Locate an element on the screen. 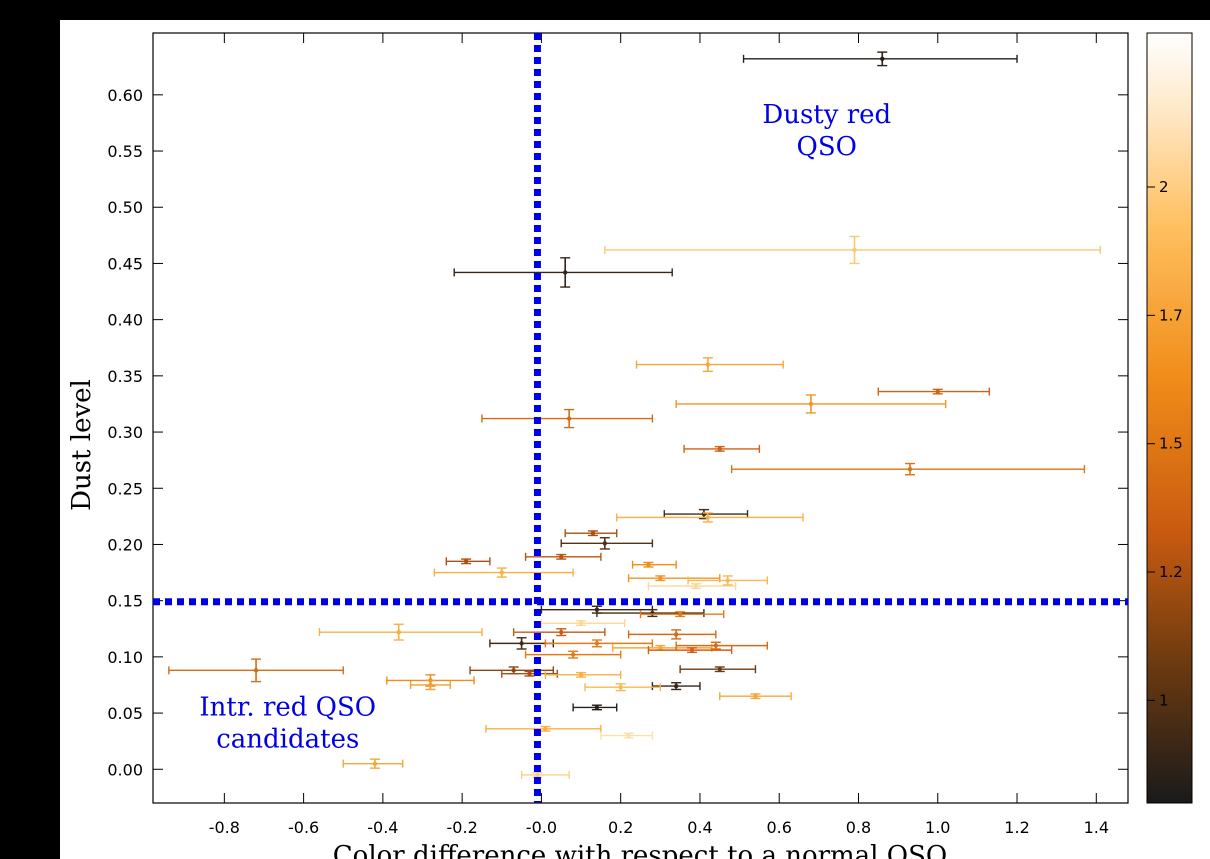 This screenshot has width=1210, height=859. colorbar-tick-label: 1.7 is located at coordinates (1171, 315).